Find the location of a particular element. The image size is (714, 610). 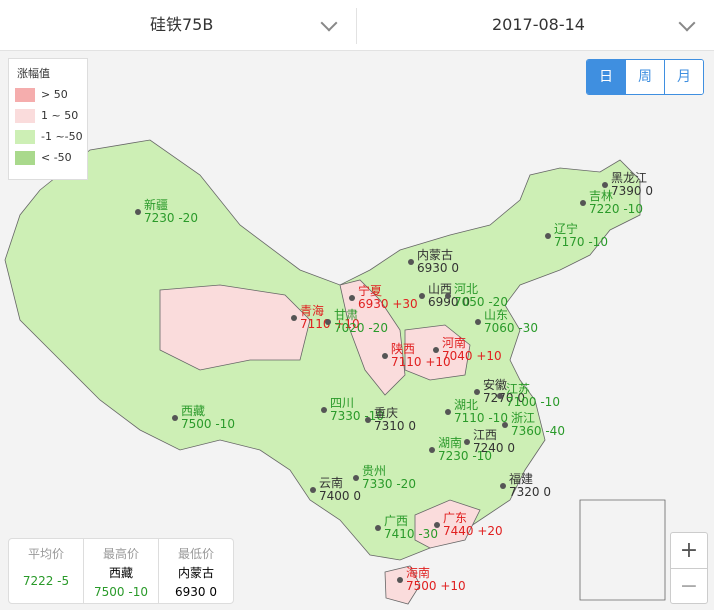

province-name: 西藏 is located at coordinates (193, 411).